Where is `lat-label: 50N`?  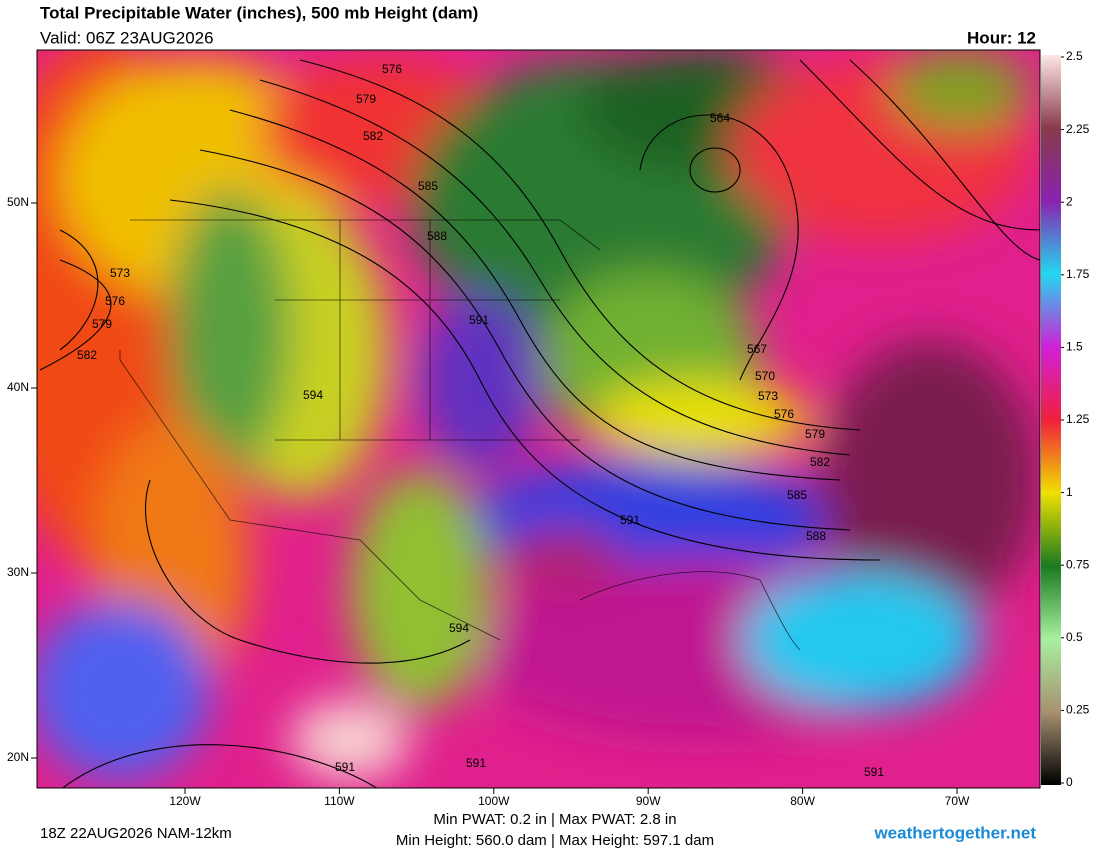
lat-label: 50N is located at coordinates (18, 202).